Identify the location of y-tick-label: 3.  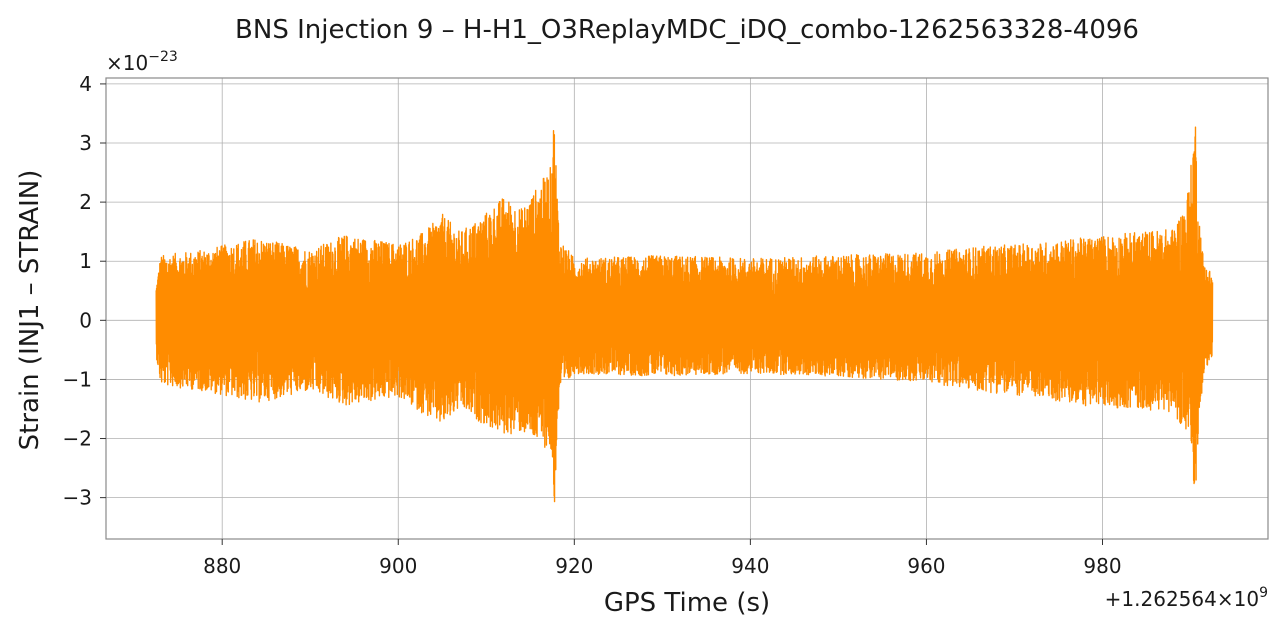
(85, 143).